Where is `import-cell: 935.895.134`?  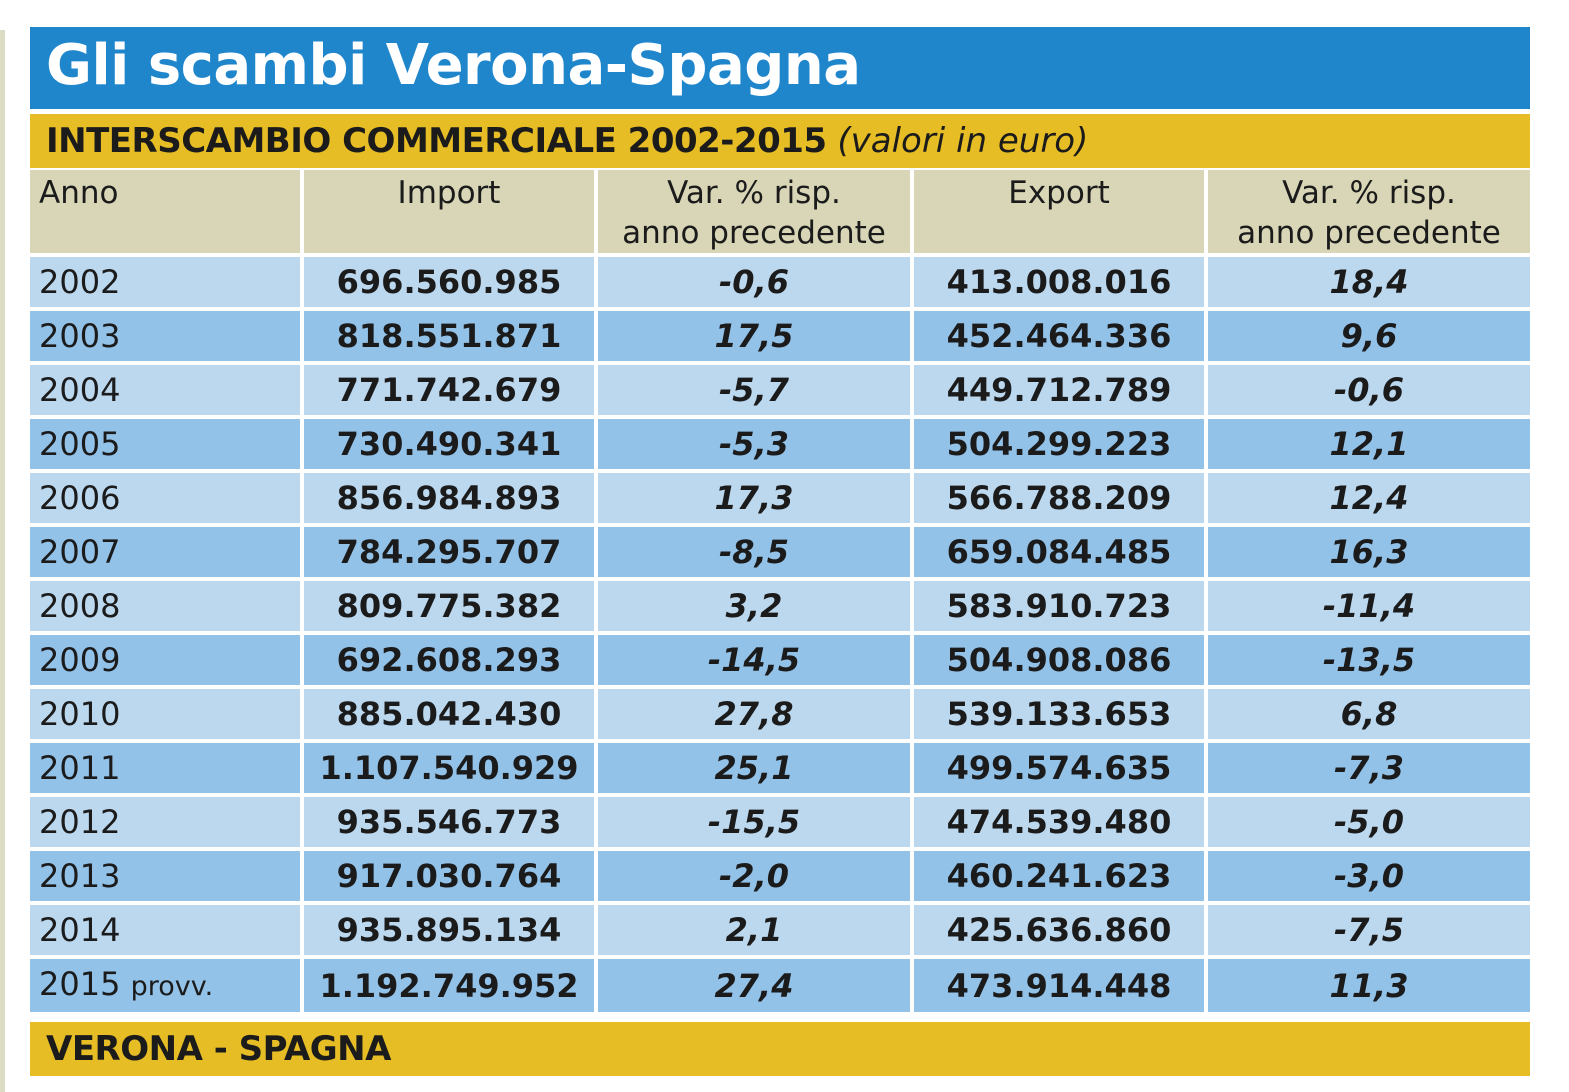
import-cell: 935.895.134 is located at coordinates (448, 931).